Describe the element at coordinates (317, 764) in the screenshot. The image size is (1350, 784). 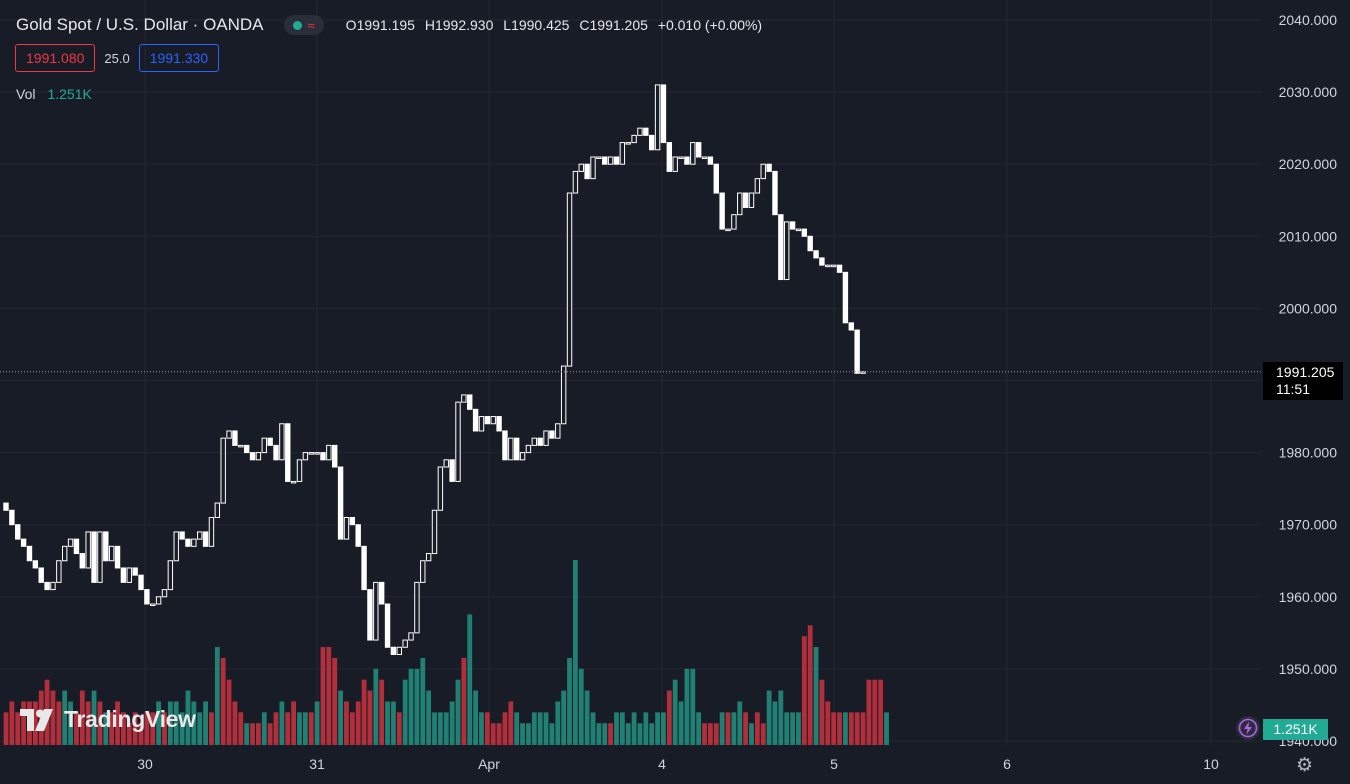
I see `x-tick-label: 31` at that location.